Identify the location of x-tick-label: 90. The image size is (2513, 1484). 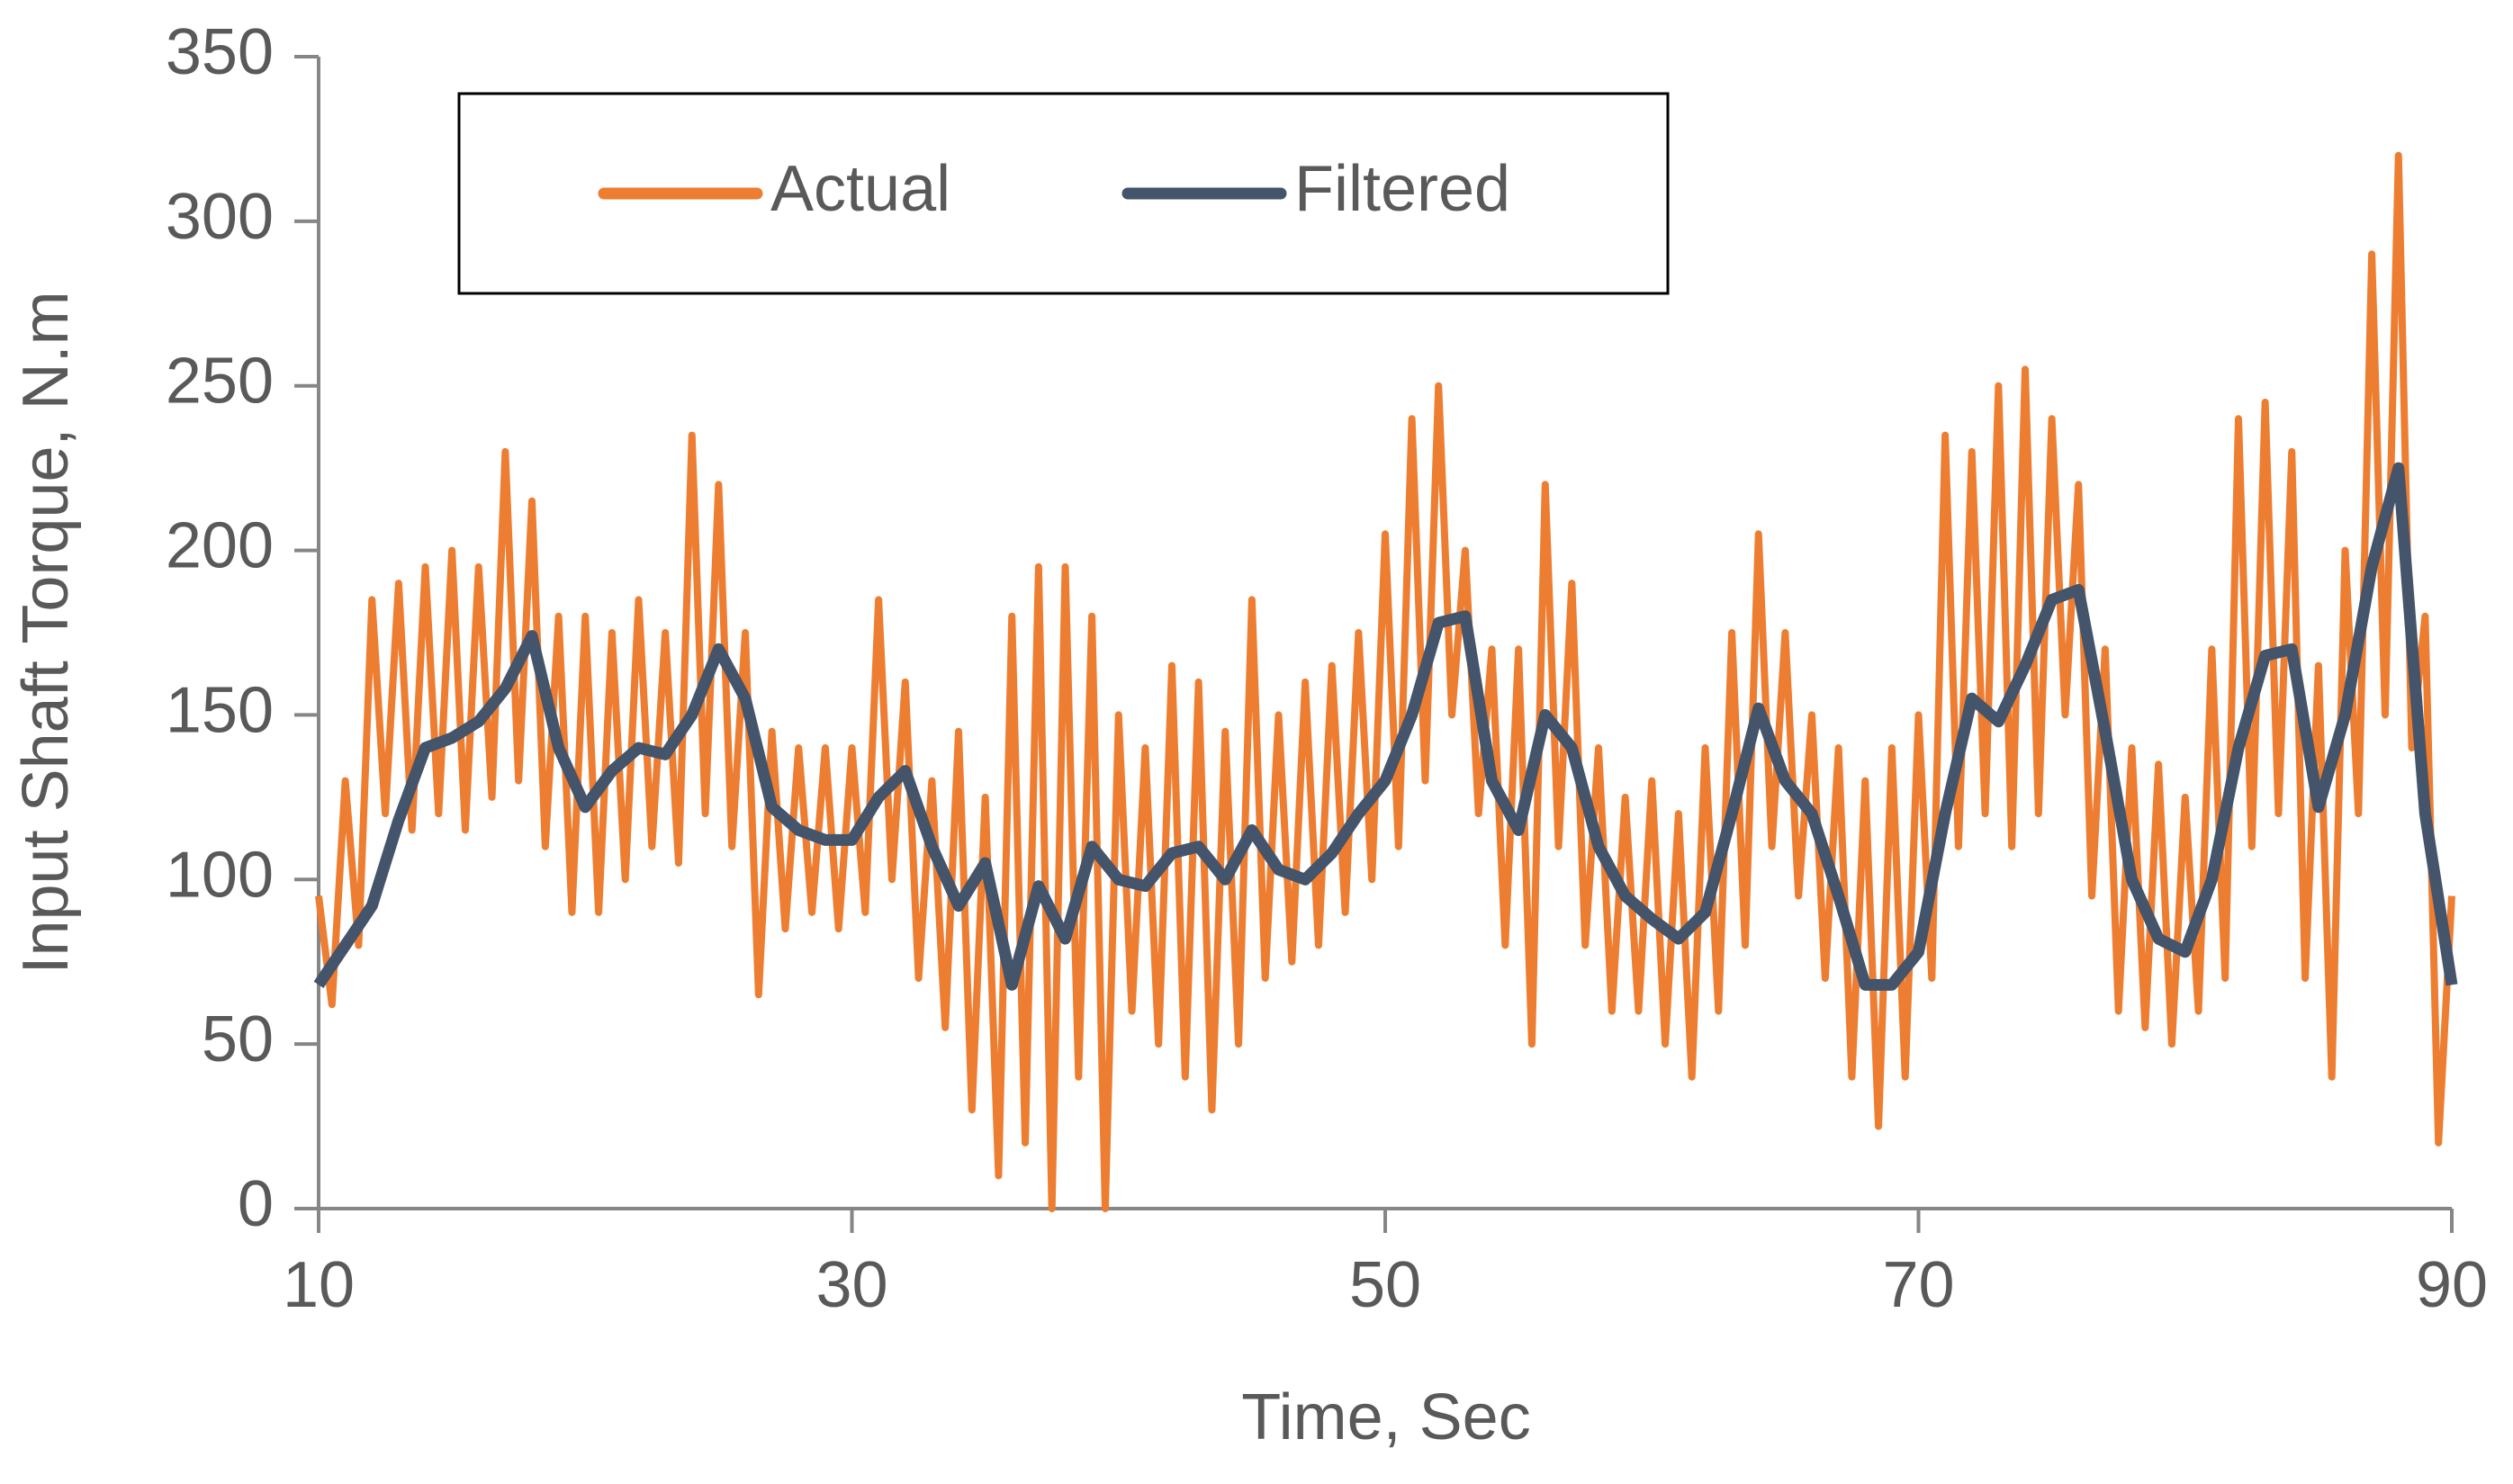
(2452, 1285).